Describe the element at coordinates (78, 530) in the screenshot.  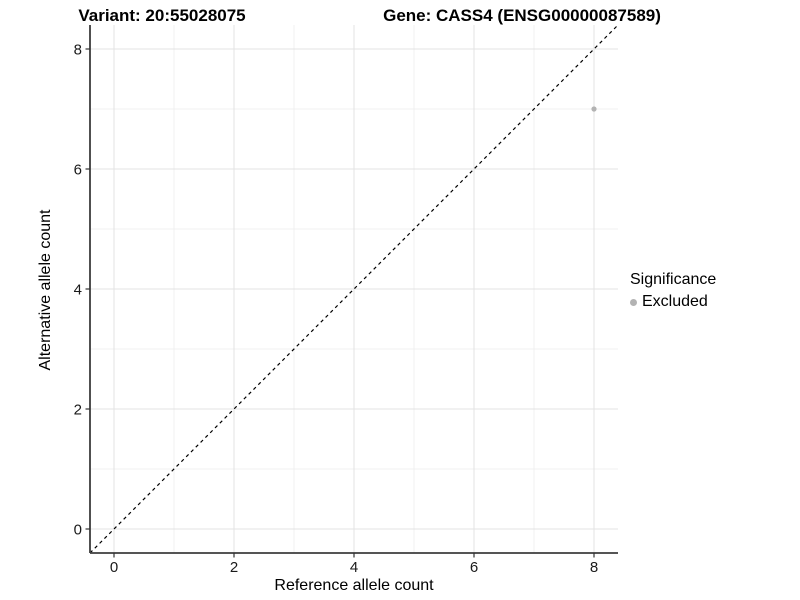
I see `y-tick-label: 0` at that location.